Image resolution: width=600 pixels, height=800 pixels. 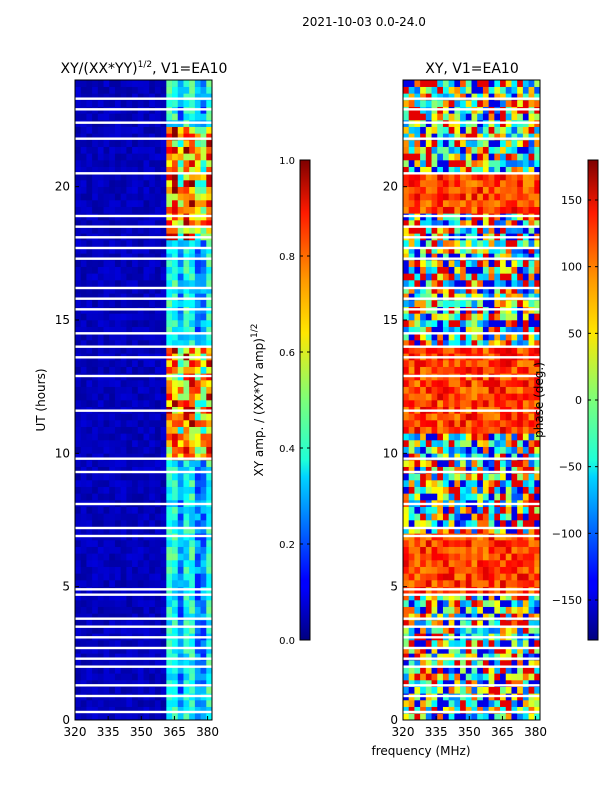 I want to click on amp-panel-title: XY/(XX*YY)1/2, V1=EA10, so click(x=144, y=68).